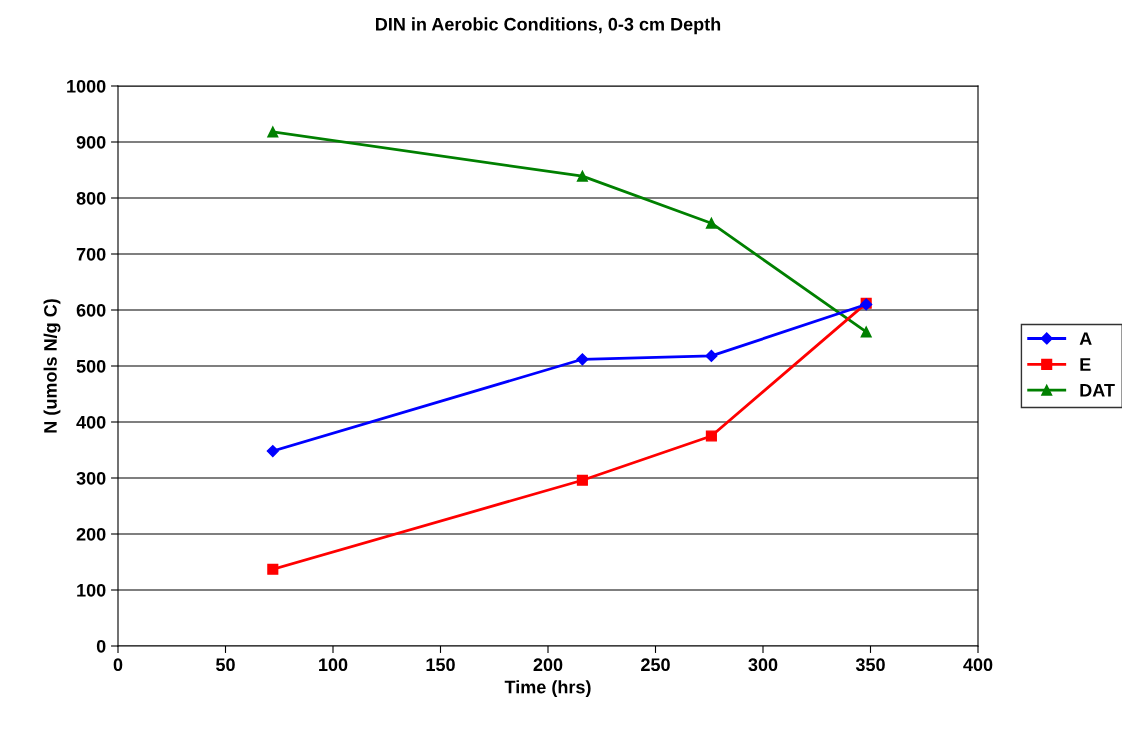  What do you see at coordinates (91, 422) in the screenshot?
I see `y-tick-label: 400` at bounding box center [91, 422].